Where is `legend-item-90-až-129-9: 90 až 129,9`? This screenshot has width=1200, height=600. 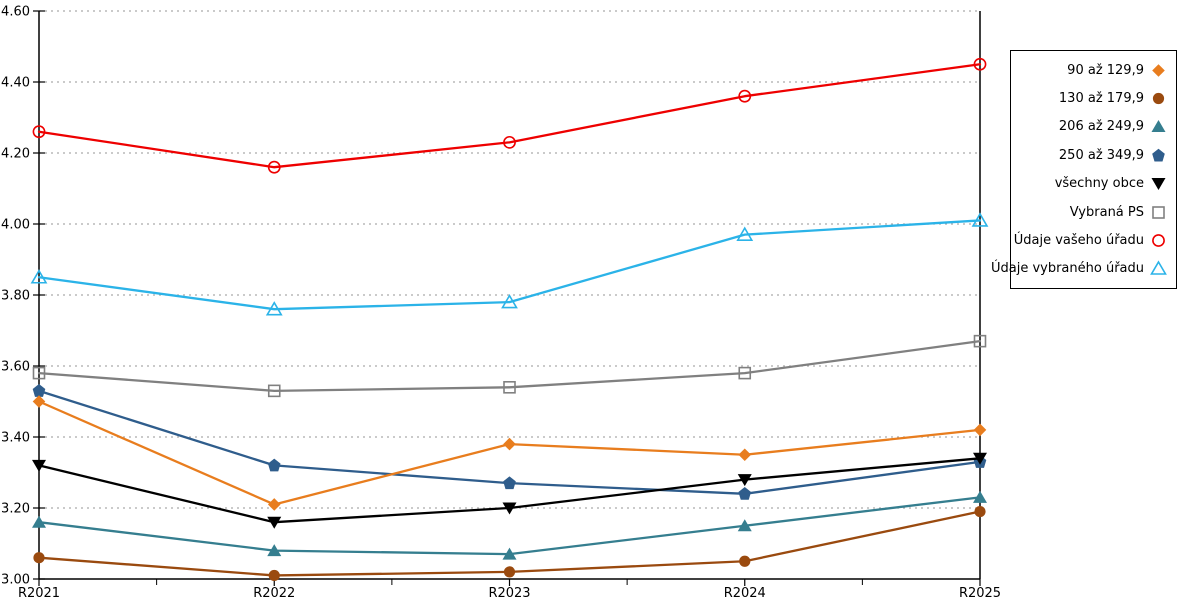
legend-item-90-až-129-9: 90 až 129,9 is located at coordinates (1093, 70).